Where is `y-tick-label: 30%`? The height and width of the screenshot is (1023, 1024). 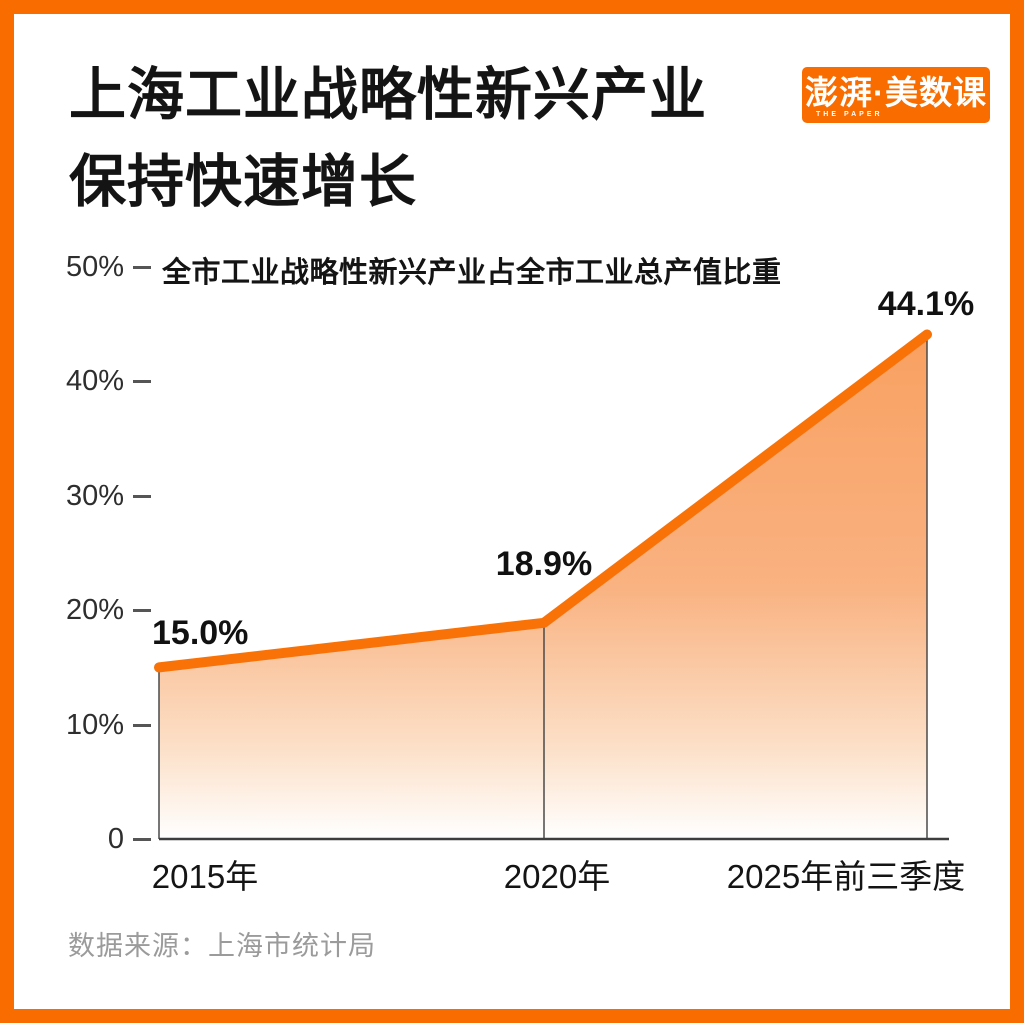
y-tick-label: 30% is located at coordinates (94, 495).